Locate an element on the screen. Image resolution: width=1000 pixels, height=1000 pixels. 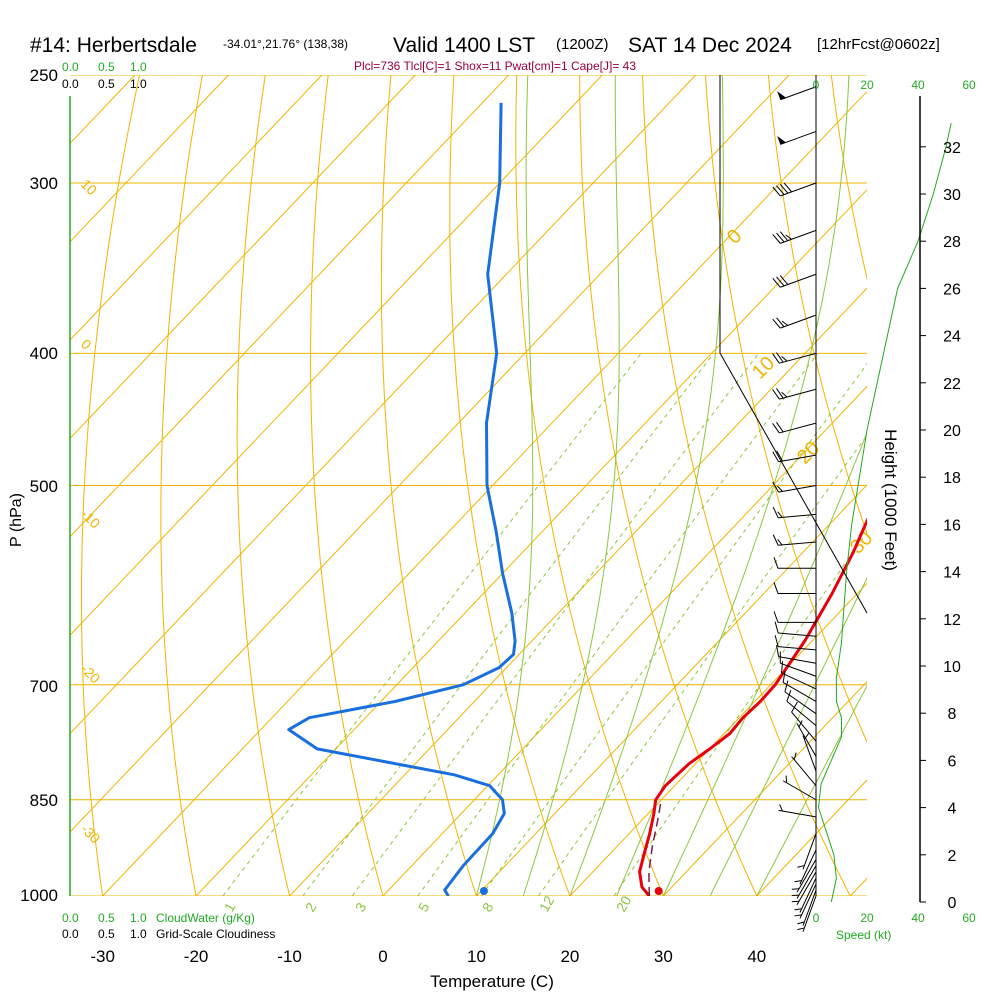
mixing-ratio-label: 2 is located at coordinates (311, 907).